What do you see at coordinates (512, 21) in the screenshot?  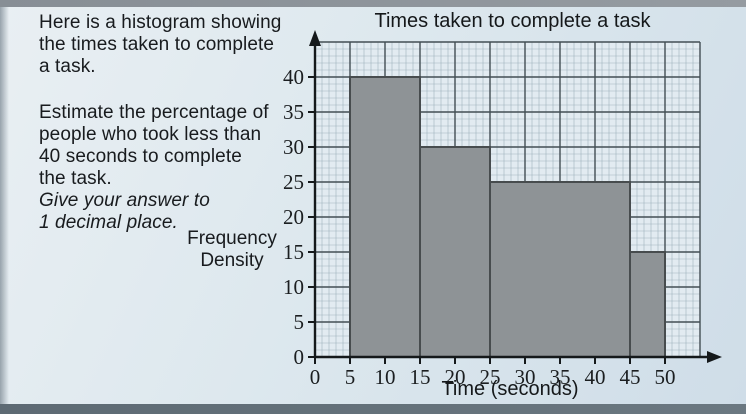 I see `chart-title: Times taken to complete a task` at bounding box center [512, 21].